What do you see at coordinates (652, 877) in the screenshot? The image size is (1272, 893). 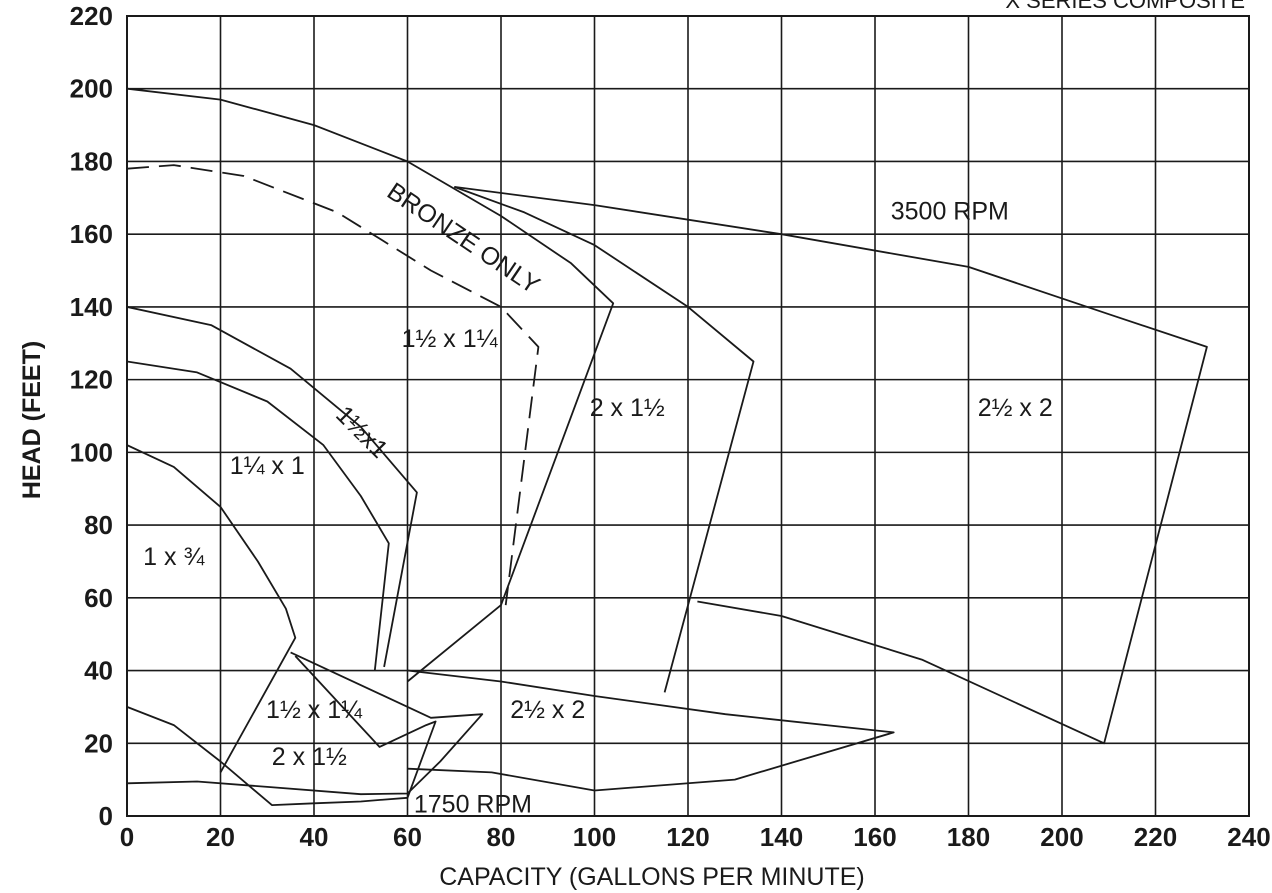 I see `x-axis-title: CAPACITY (GALLONS PER MINUTE)` at bounding box center [652, 877].